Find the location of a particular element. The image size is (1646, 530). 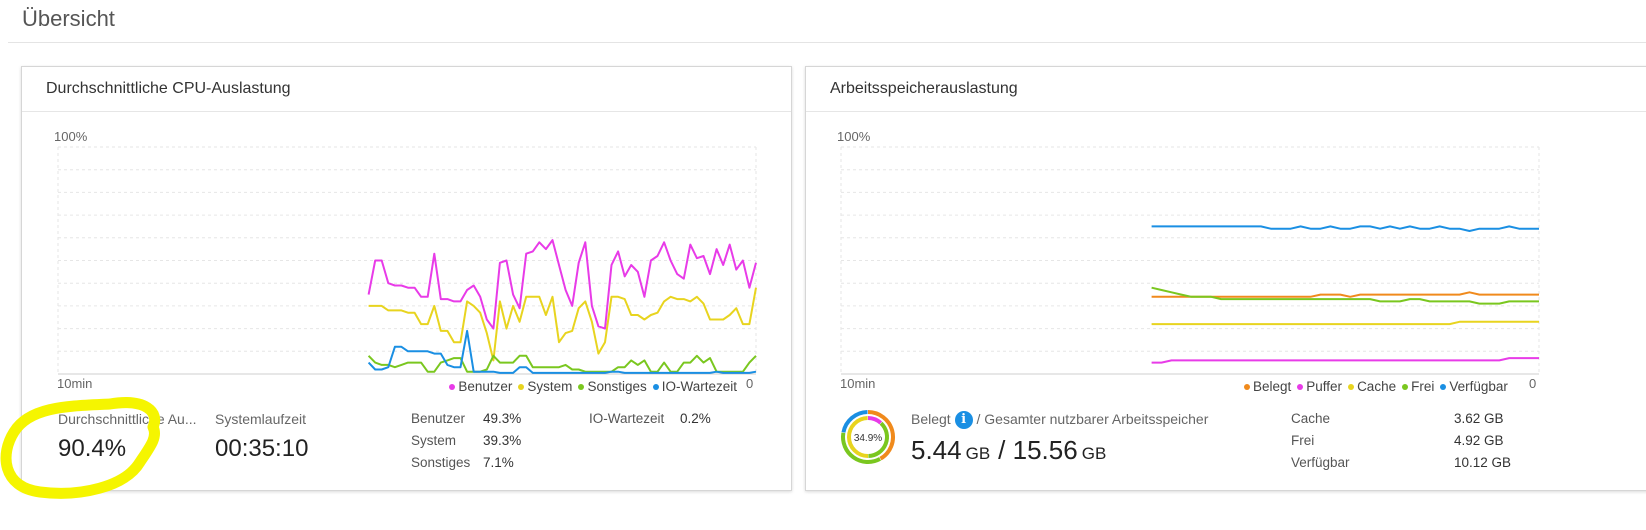

memory-legend-label-frei: Frei is located at coordinates (1423, 386).